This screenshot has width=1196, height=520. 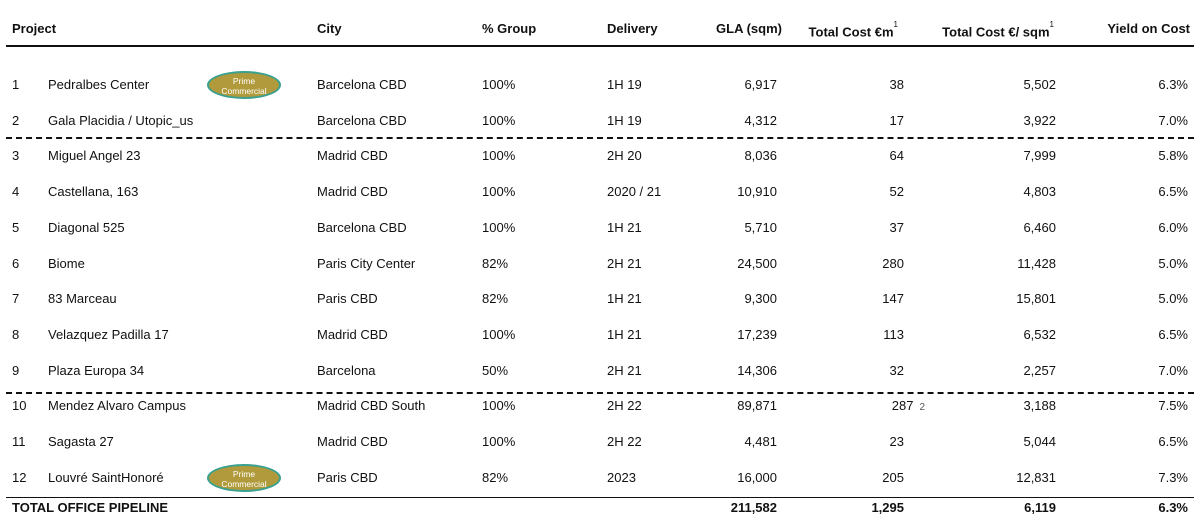 What do you see at coordinates (760, 299) in the screenshot?
I see `gla: 9,300` at bounding box center [760, 299].